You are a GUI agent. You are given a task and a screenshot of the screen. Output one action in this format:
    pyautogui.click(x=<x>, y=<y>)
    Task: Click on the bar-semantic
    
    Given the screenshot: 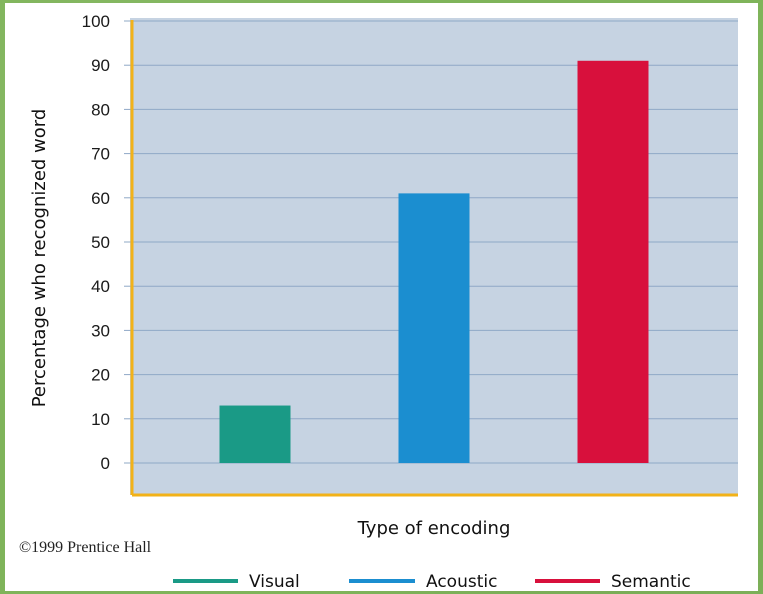 What is the action you would take?
    pyautogui.click(x=613, y=261)
    